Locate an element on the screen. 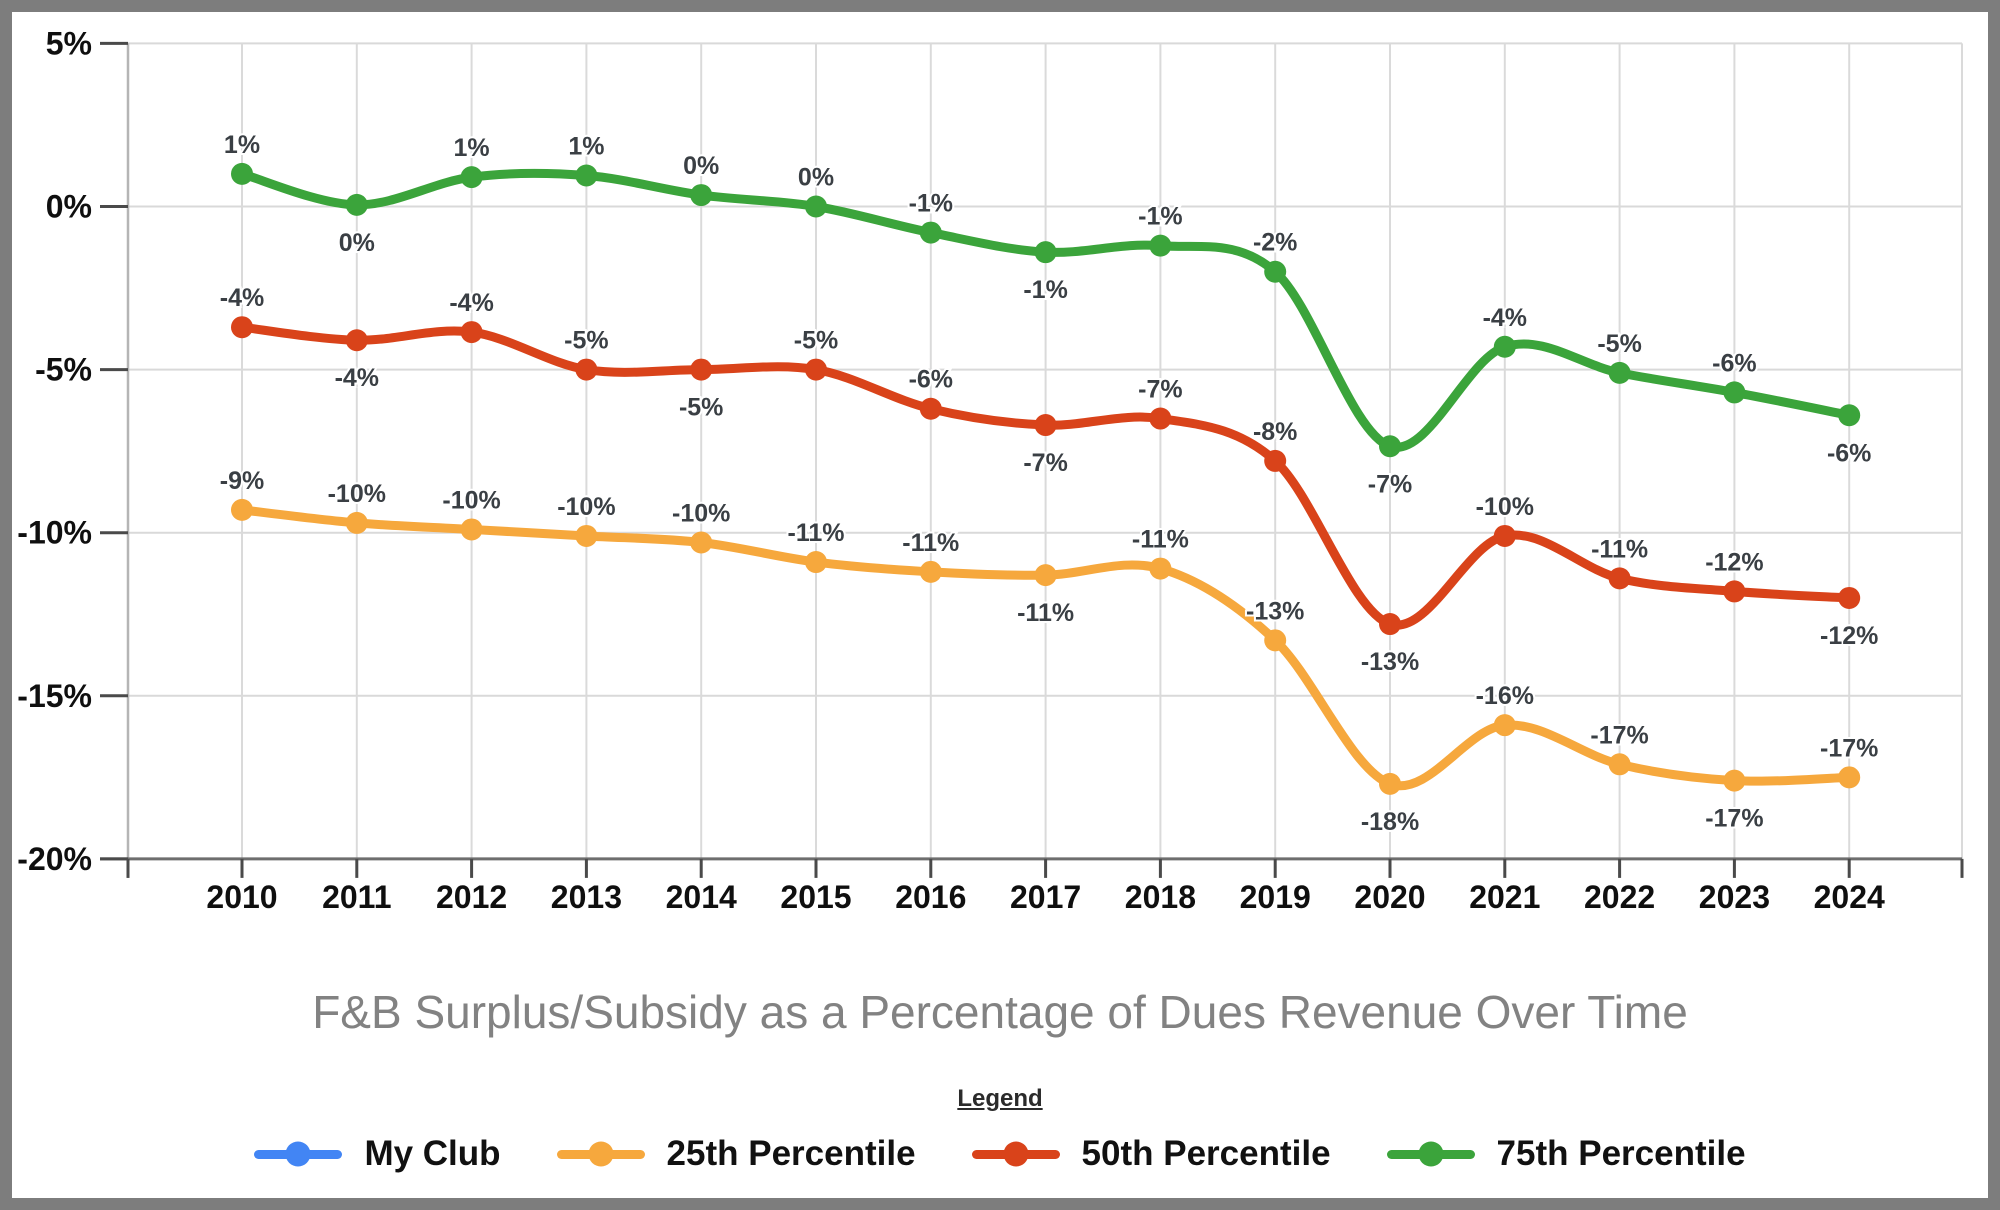 The height and width of the screenshot is (1210, 2000). legend-label: 50th Percentile is located at coordinates (1206, 1153).